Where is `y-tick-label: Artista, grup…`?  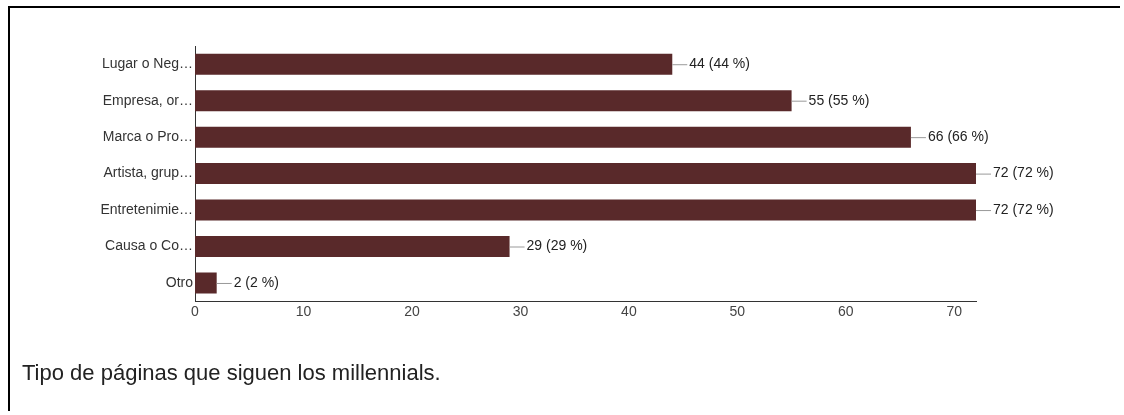 y-tick-label: Artista, grup… is located at coordinates (148, 172).